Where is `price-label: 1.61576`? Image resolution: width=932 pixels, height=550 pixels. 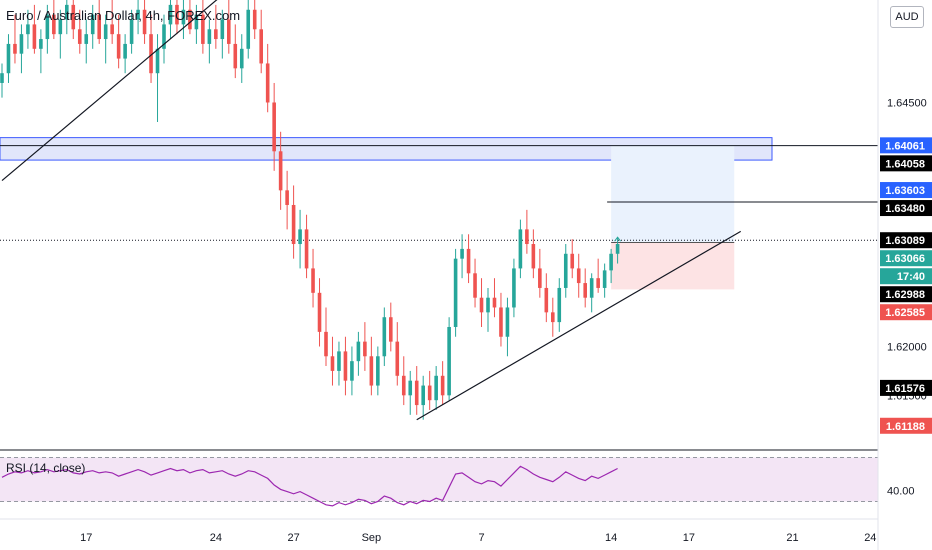
price-label: 1.61576 is located at coordinates (906, 387).